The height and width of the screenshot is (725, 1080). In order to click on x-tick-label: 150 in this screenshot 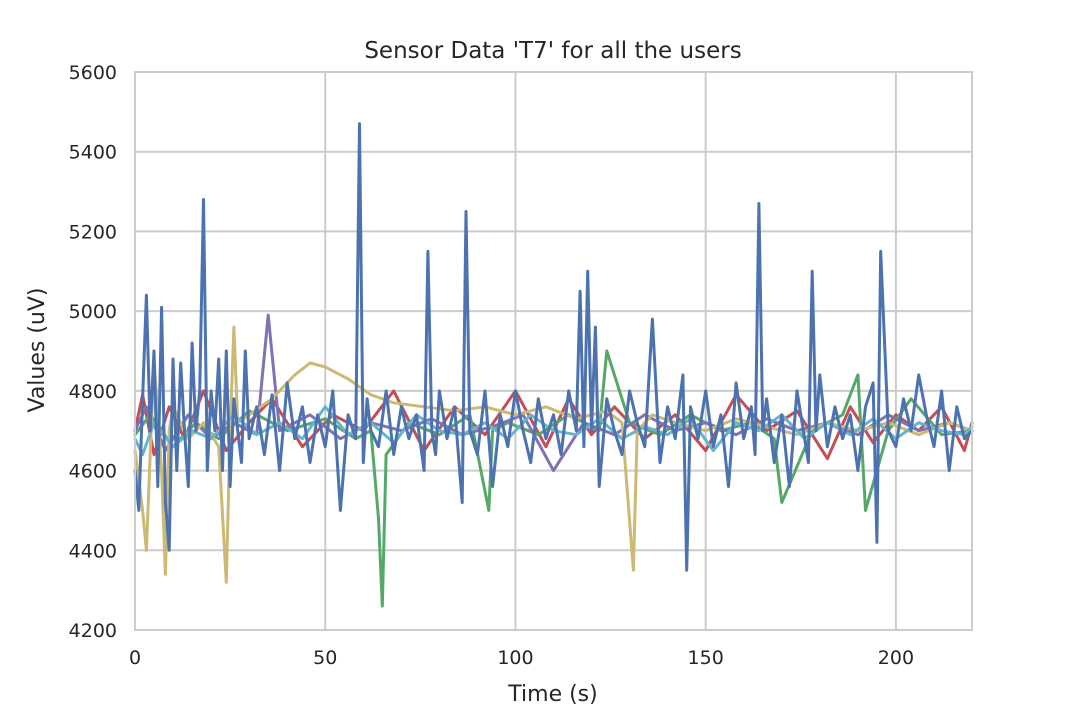, I will do `click(706, 658)`.